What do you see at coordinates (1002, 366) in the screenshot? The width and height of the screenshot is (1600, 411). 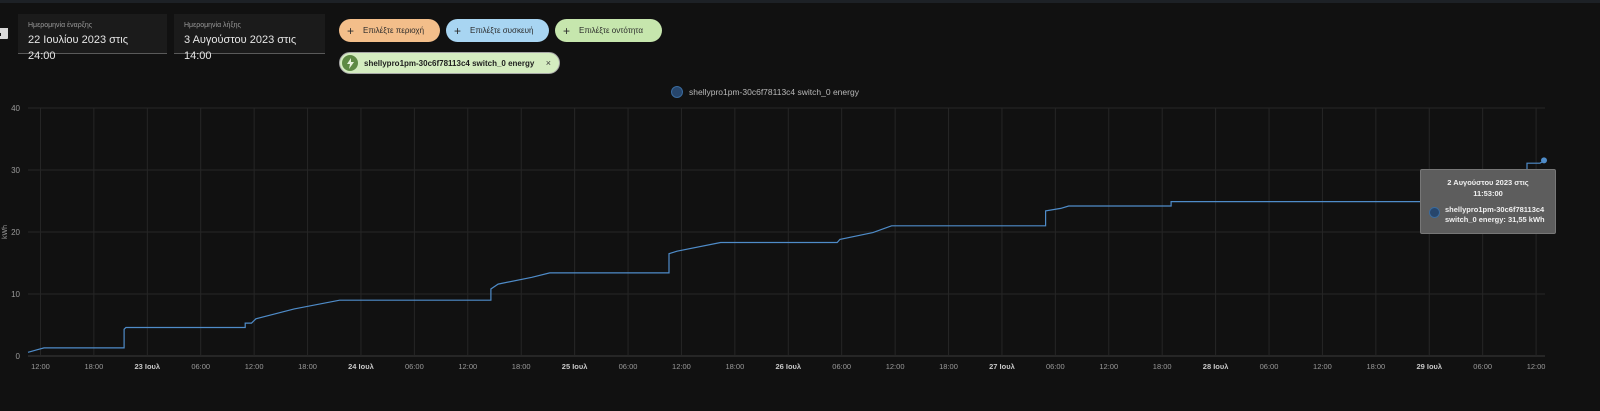 I see `x-tick-label: 27 Ιουλ` at bounding box center [1002, 366].